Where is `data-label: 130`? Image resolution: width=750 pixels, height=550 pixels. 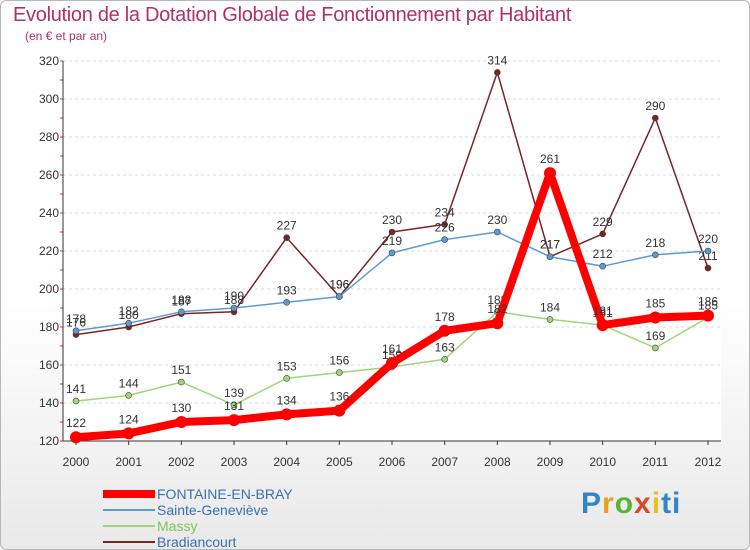 data-label: 130 is located at coordinates (181, 408).